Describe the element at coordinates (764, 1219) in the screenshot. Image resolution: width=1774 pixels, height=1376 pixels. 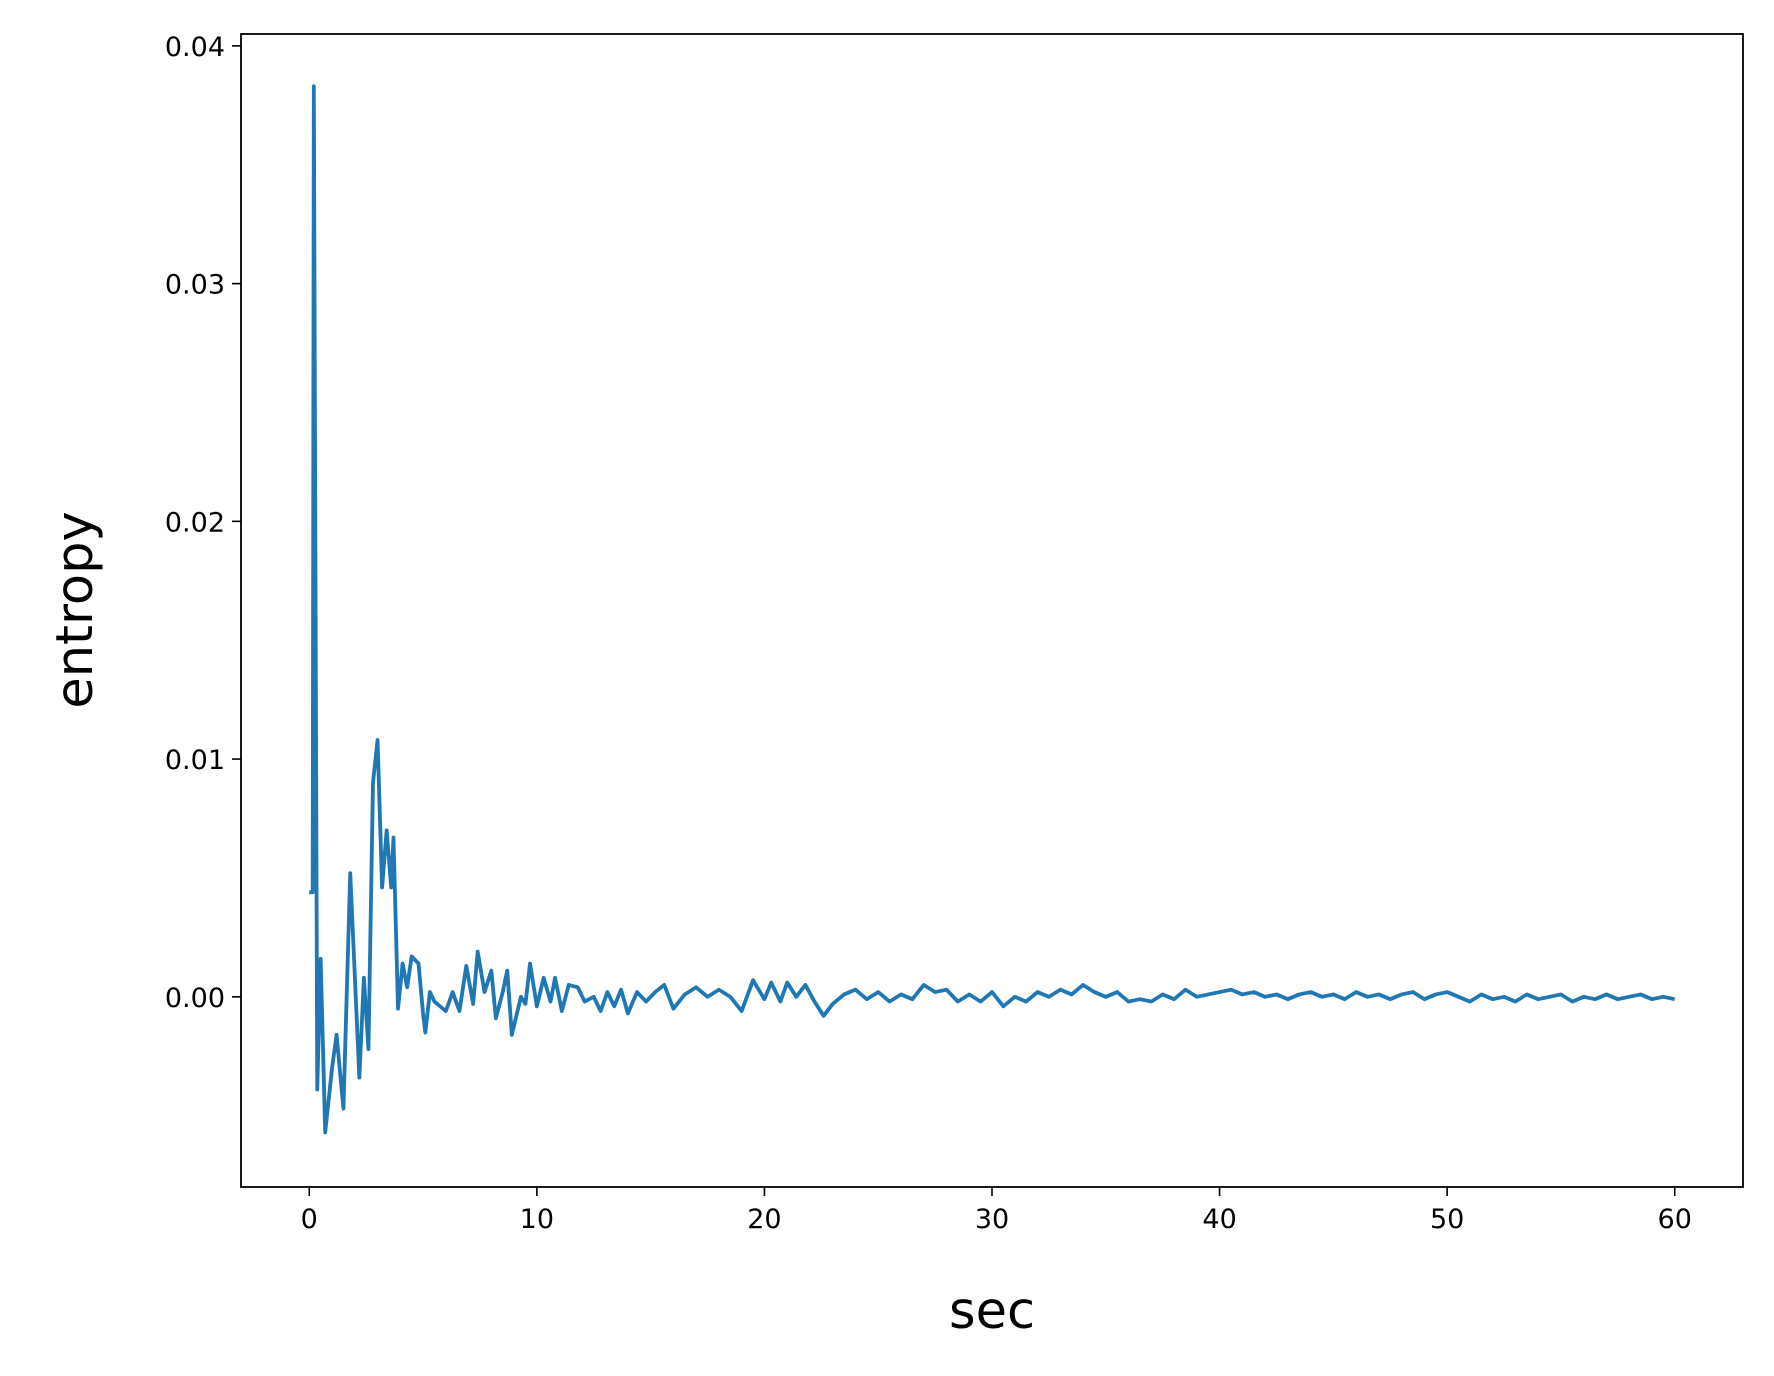
I see `x-tick-label: 20` at that location.